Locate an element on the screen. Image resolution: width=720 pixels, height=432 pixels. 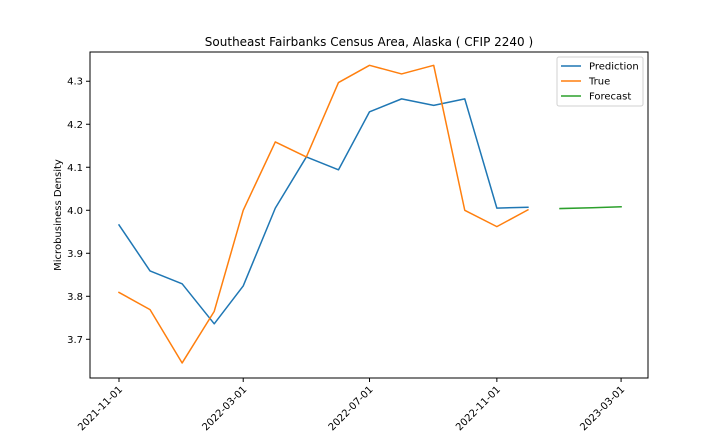
y-tick-label: 4.2 is located at coordinates (75, 125).